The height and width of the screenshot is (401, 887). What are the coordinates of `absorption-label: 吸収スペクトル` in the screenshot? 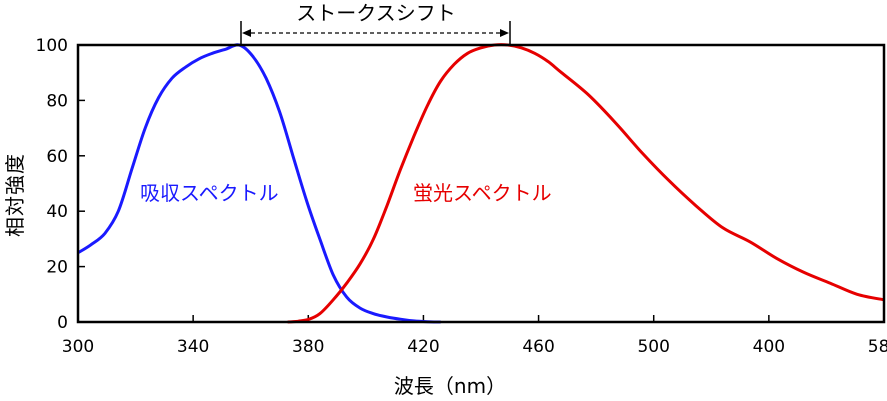 It's located at (209, 193).